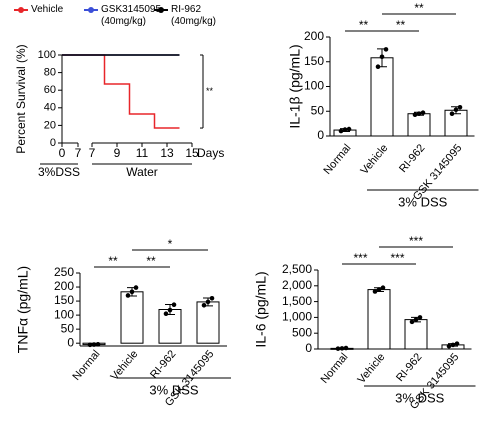  What do you see at coordinates (117, 153) in the screenshot?
I see `x-tick-label: 9` at bounding box center [117, 153].